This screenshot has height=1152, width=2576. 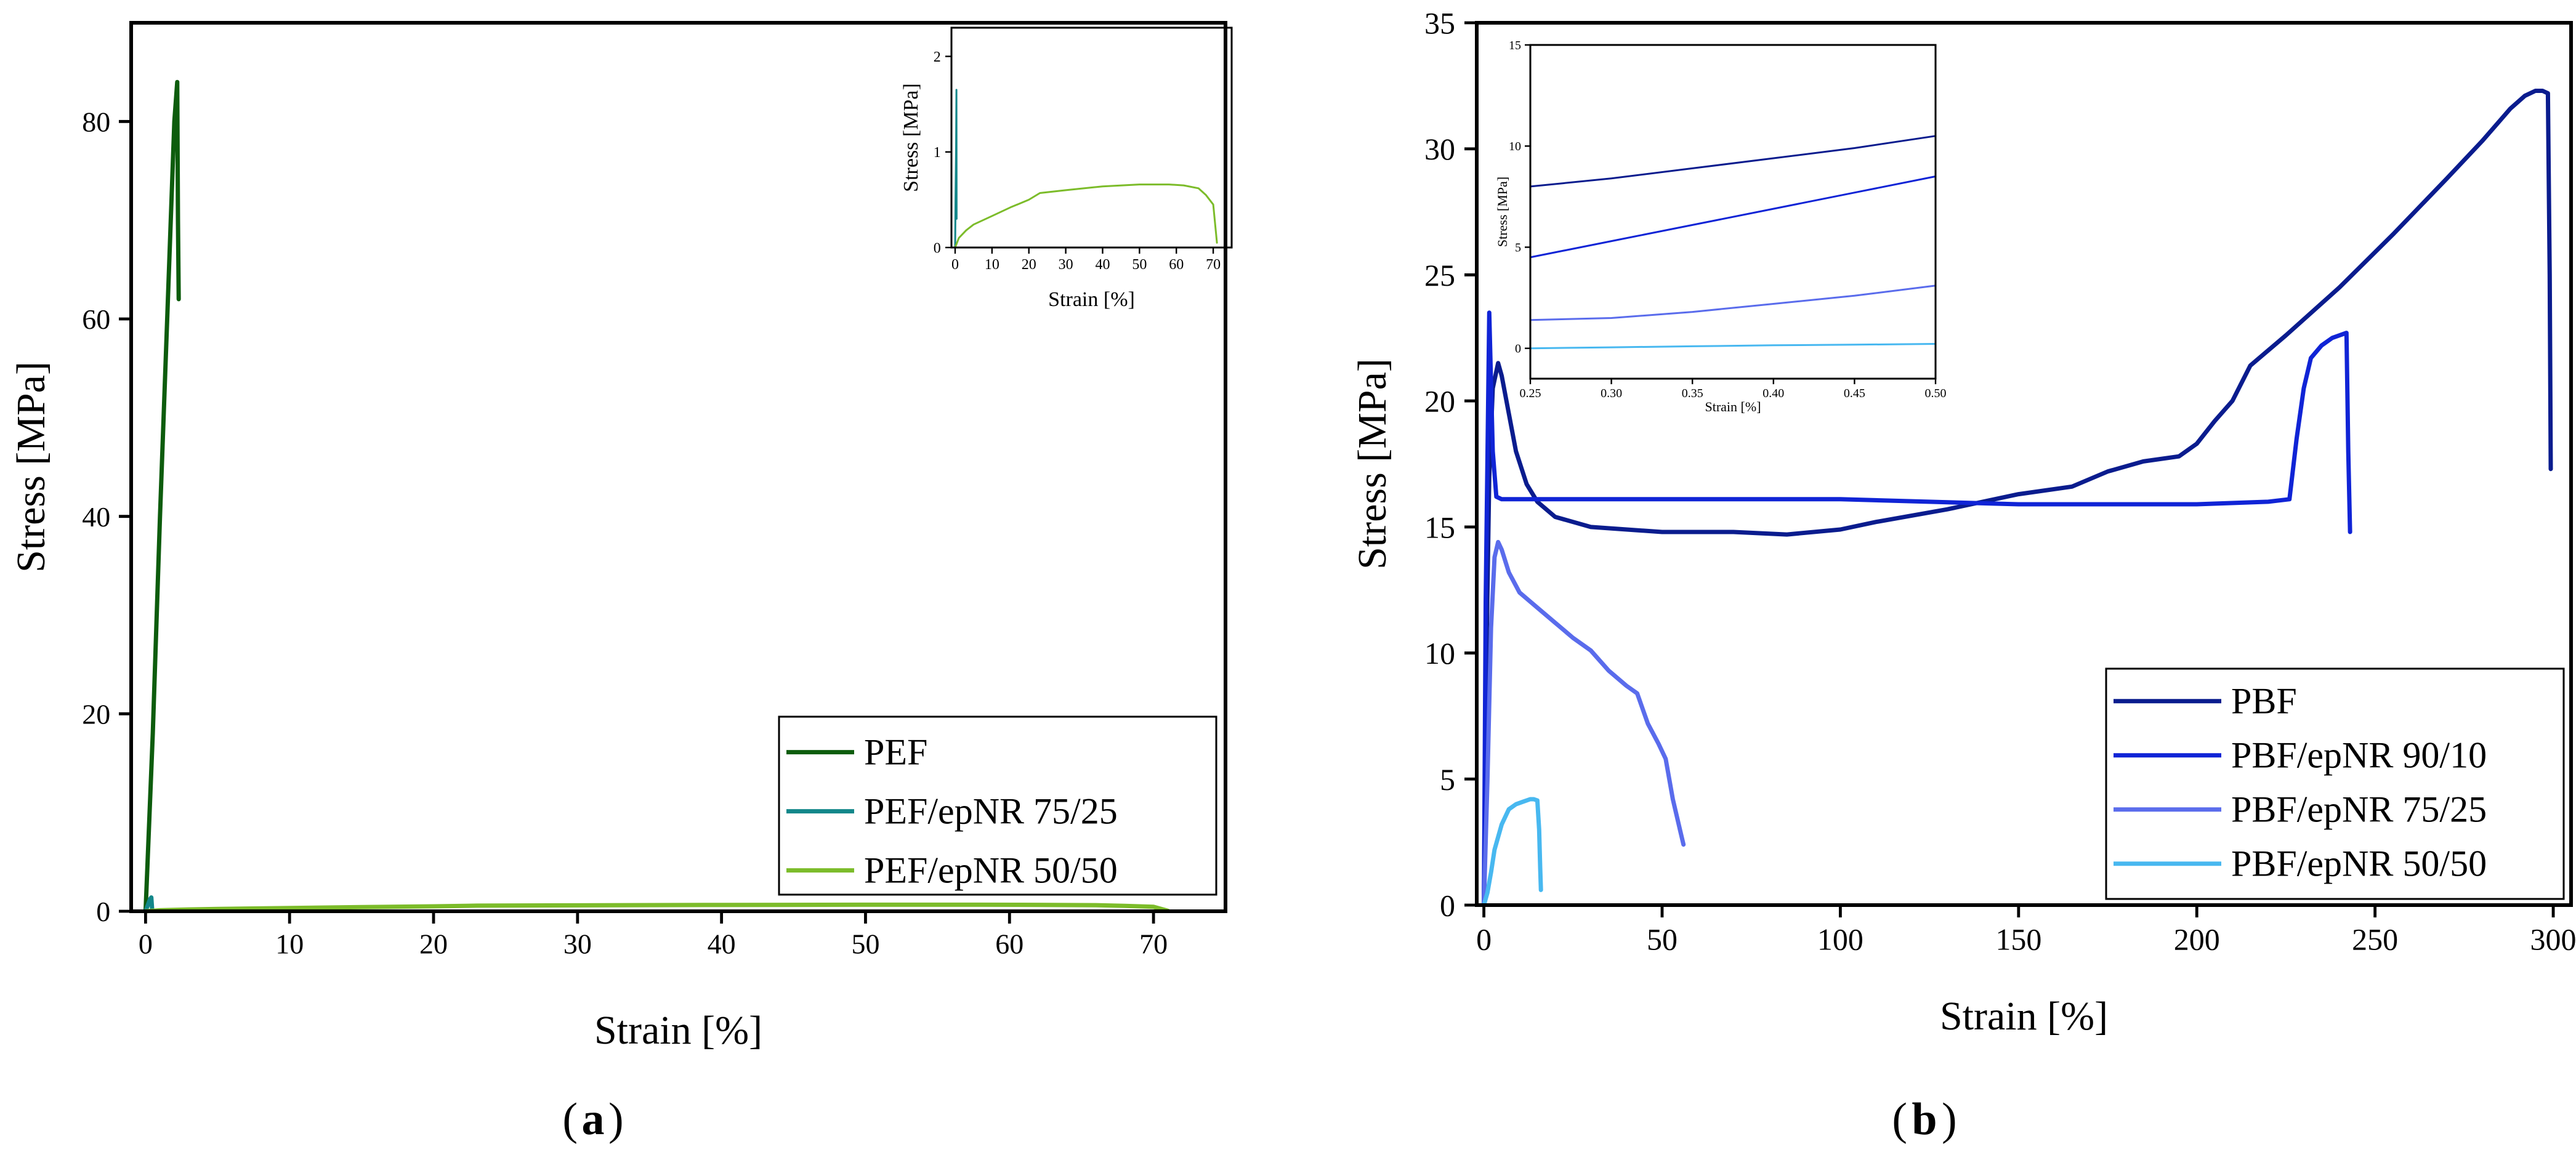 I want to click on legend-label-pef: PEF, so click(x=895, y=751).